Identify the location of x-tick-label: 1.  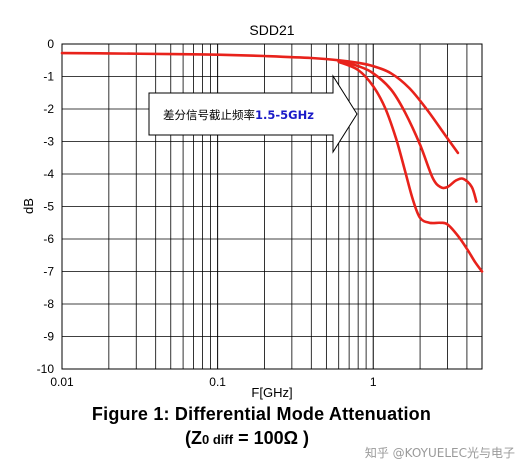
(373, 382).